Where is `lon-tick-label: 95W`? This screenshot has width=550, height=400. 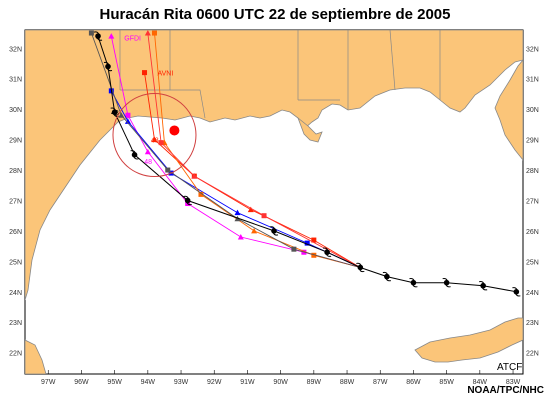
lon-tick-label: 95W is located at coordinates (114, 382).